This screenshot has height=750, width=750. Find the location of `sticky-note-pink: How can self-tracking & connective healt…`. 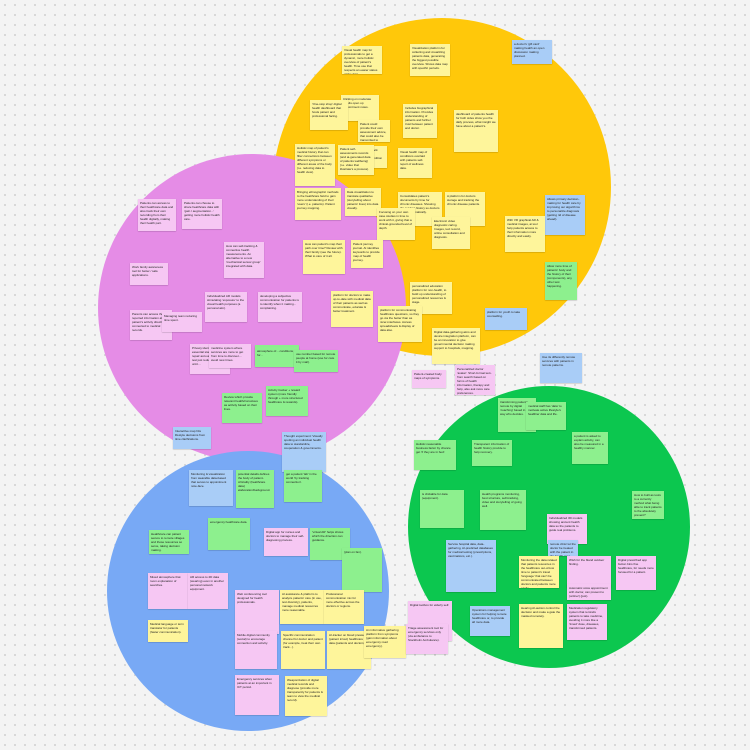

sticky-note-pink: How can self-tracking & connective healt… is located at coordinates (244, 260).